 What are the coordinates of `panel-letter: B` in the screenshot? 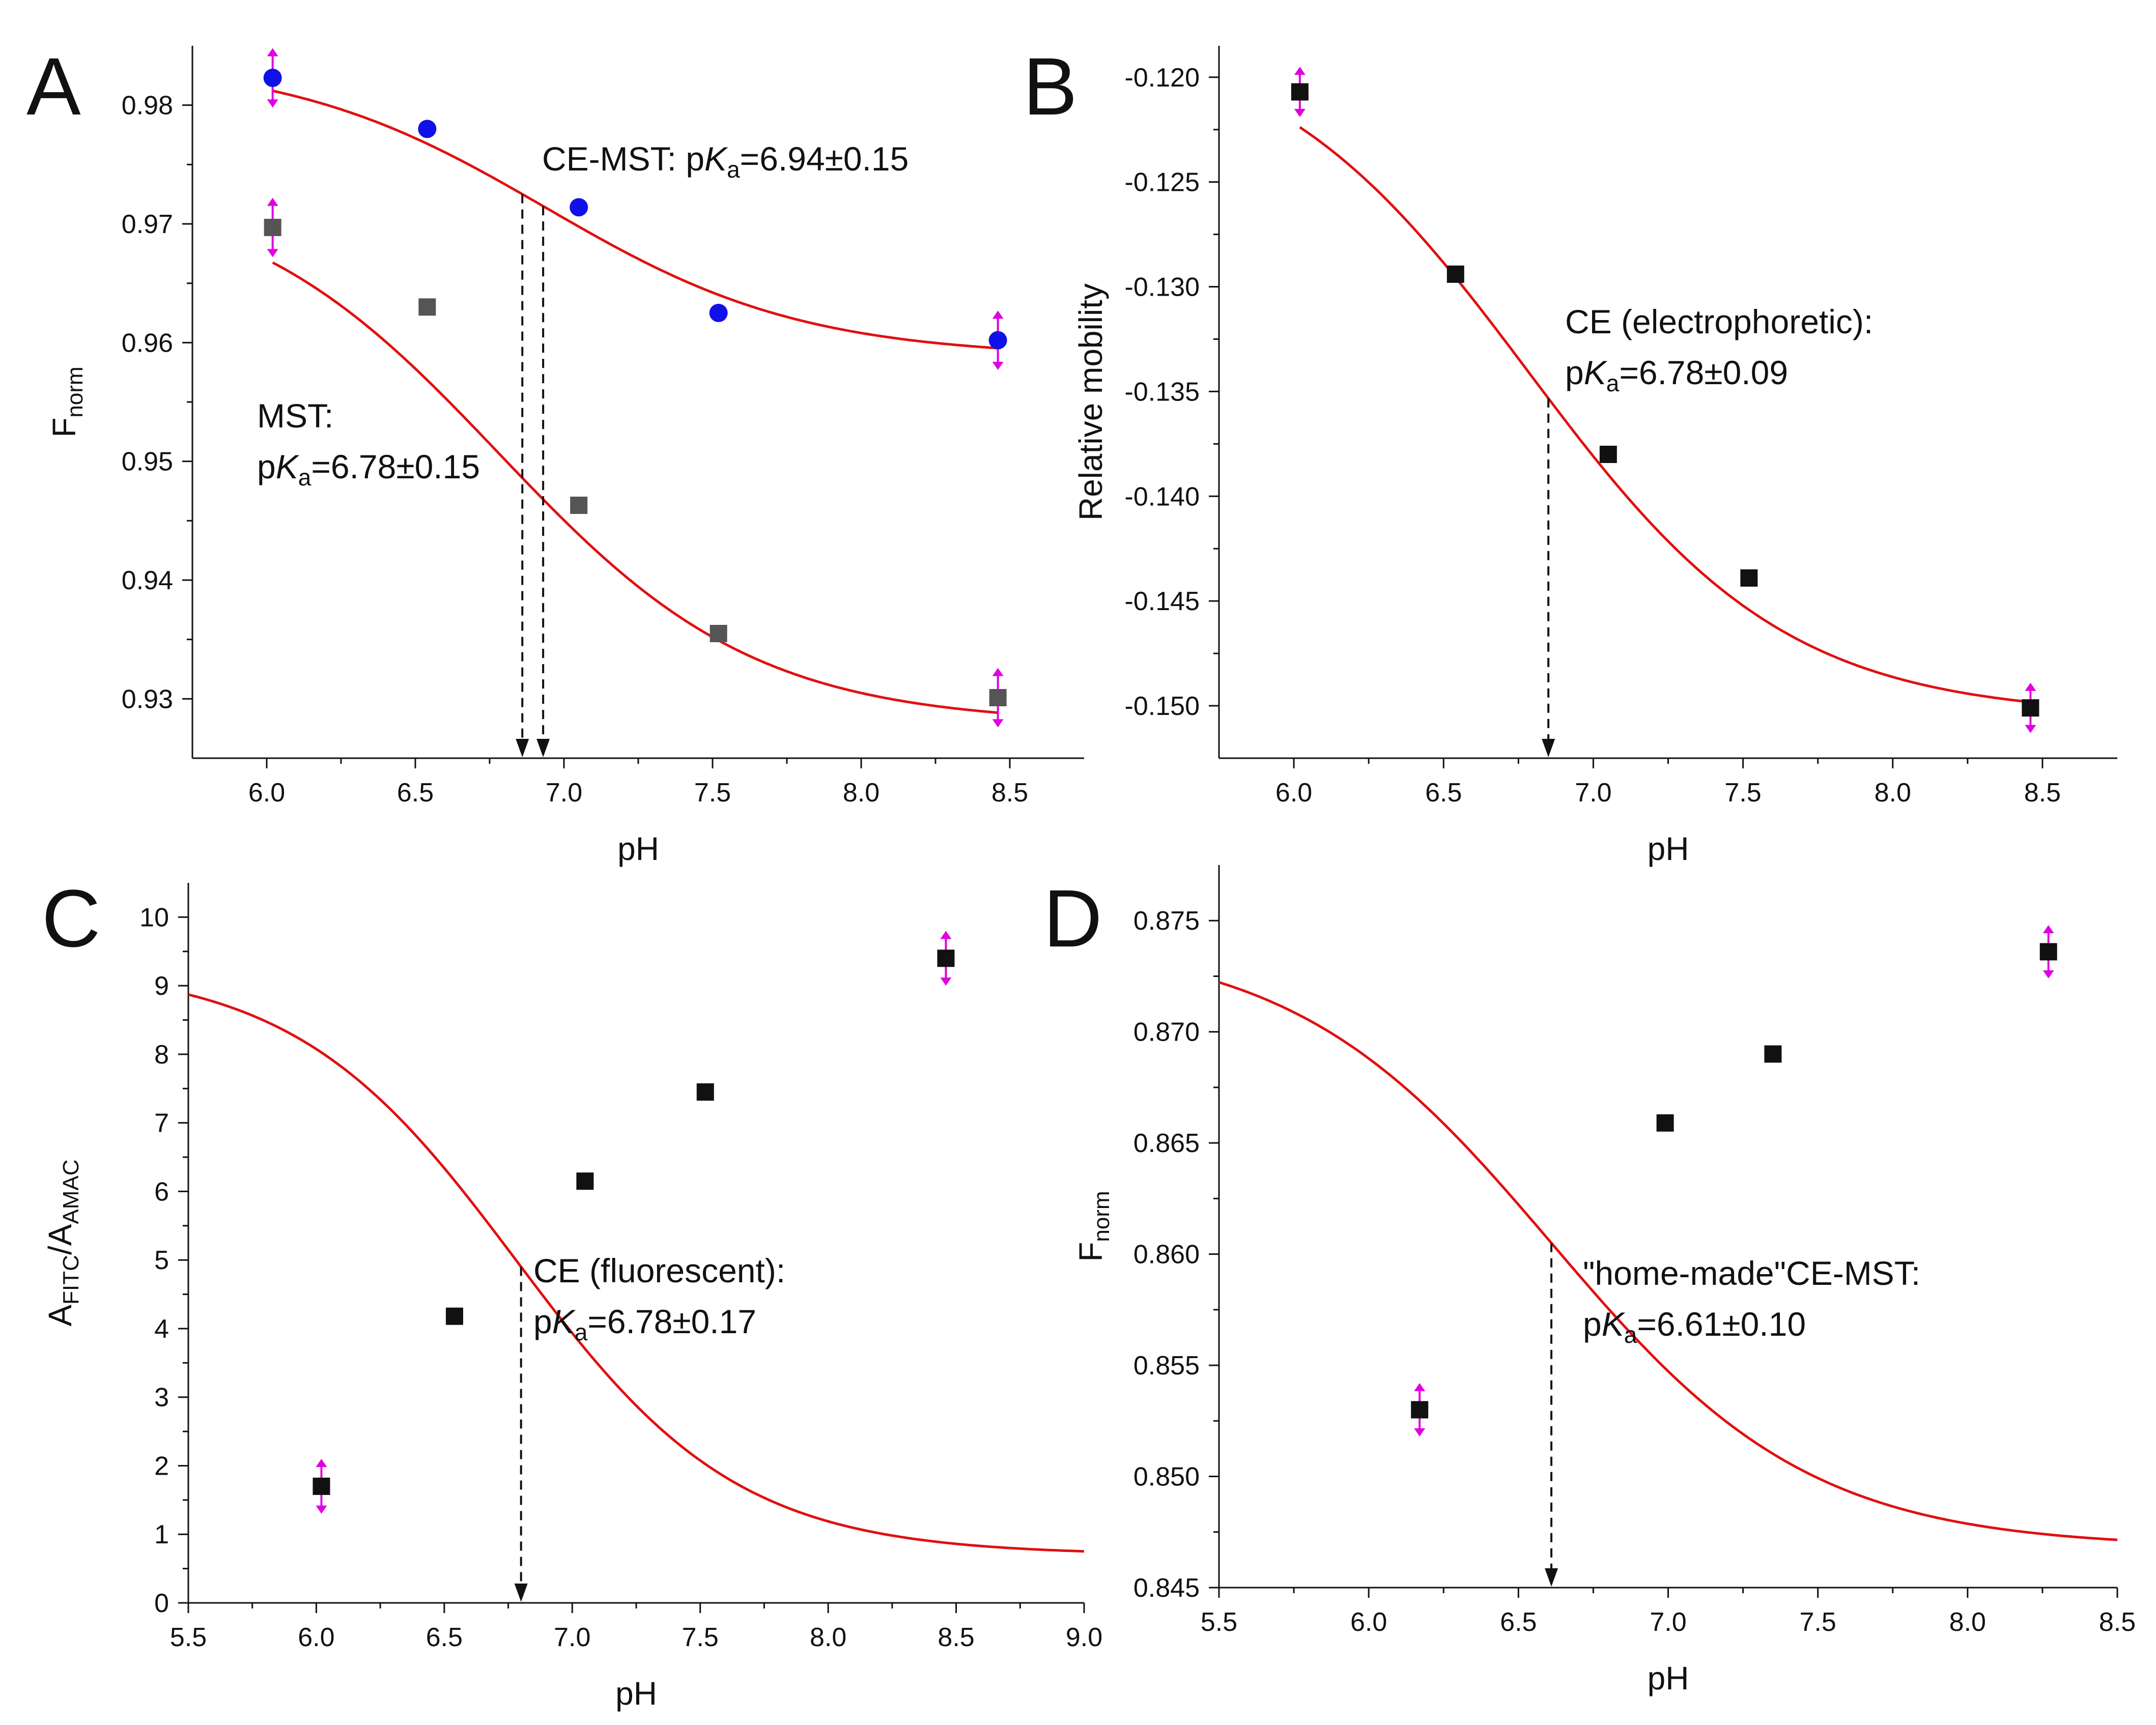 It's located at (1050, 86).